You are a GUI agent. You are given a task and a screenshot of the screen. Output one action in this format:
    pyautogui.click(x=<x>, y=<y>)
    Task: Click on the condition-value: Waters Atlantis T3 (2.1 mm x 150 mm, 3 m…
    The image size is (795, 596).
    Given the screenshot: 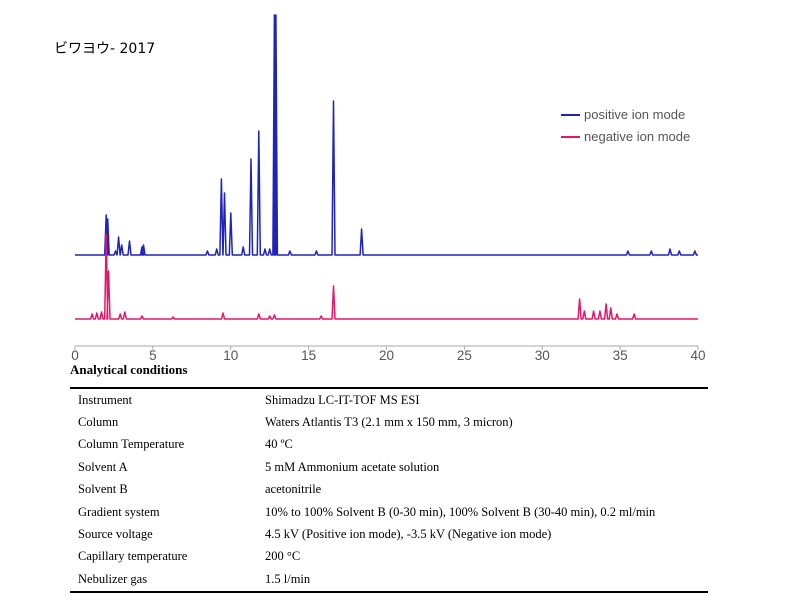 What is the action you would take?
    pyautogui.click(x=389, y=422)
    